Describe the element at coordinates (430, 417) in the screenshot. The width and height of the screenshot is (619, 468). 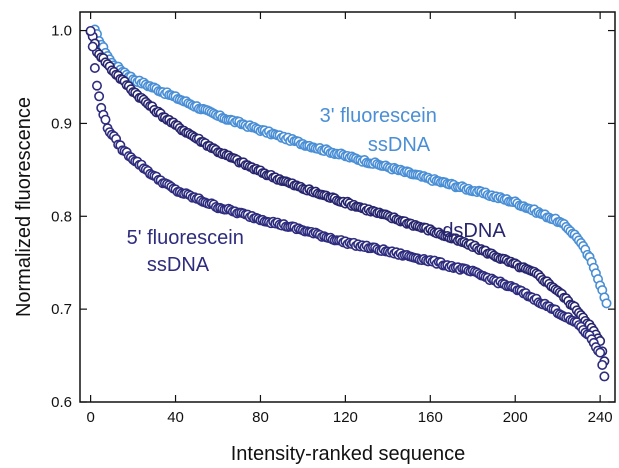
I see `x-tick-label: 160` at that location.